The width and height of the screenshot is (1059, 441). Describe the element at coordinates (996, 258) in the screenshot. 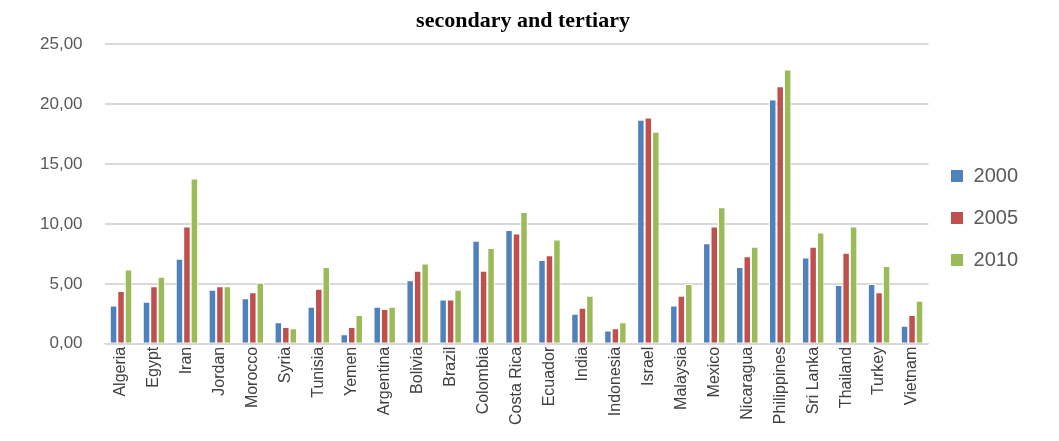

I see `legend-label: 2010` at that location.